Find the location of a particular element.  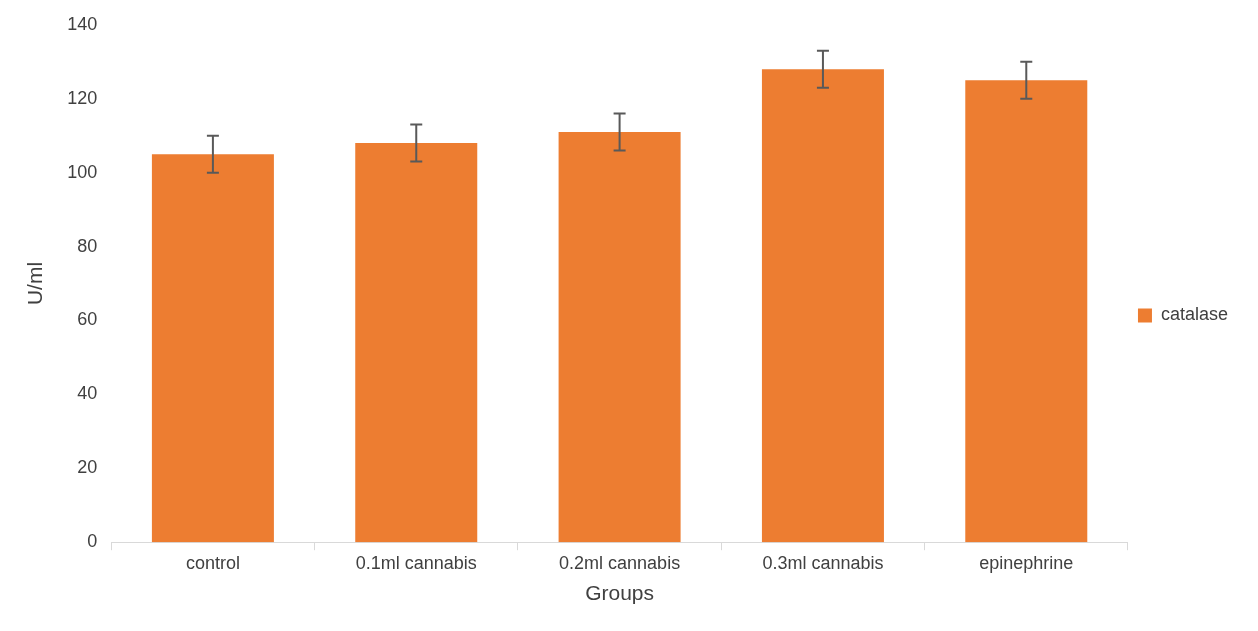

y-tick-label: 60 is located at coordinates (87, 319).